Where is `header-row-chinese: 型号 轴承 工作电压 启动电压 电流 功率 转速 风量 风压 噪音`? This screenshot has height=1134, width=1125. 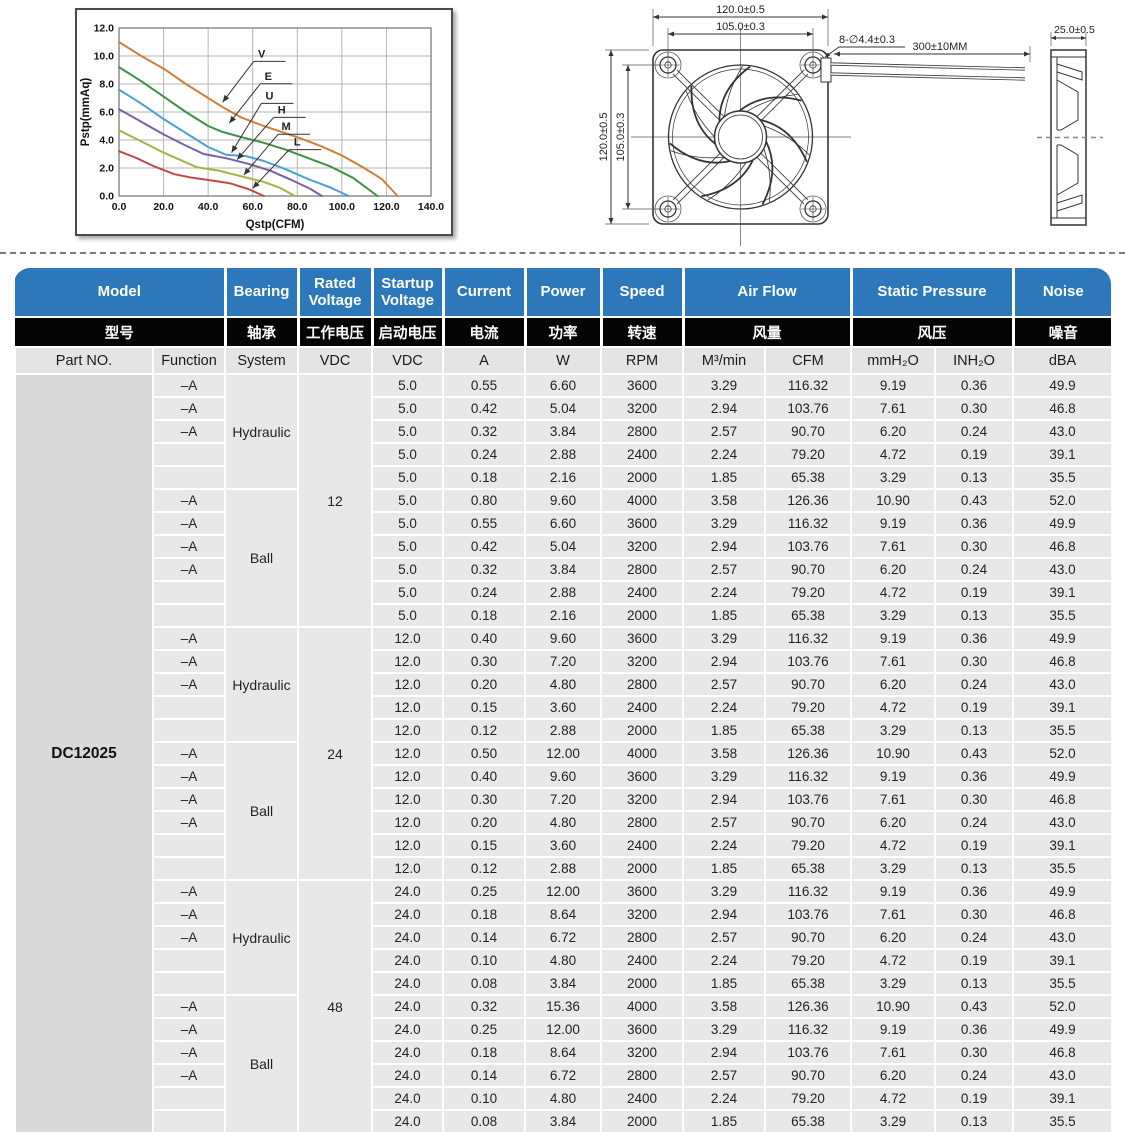 header-row-chinese: 型号 轴承 工作电压 启动电压 电流 功率 转速 风量 风压 噪音 is located at coordinates (563, 332).